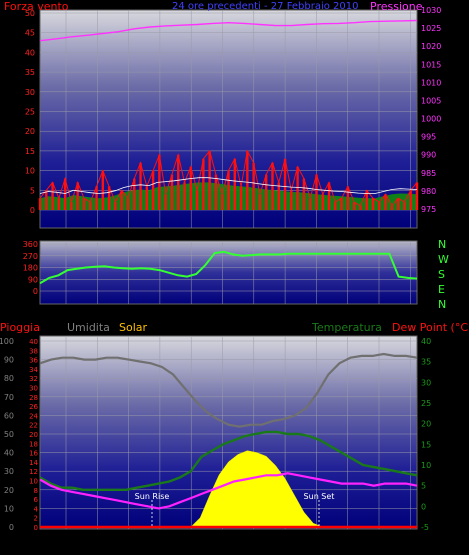 The image size is (469, 555). What do you see at coordinates (30, 268) in the screenshot?
I see `direction-tick-label: 180` at bounding box center [30, 268].